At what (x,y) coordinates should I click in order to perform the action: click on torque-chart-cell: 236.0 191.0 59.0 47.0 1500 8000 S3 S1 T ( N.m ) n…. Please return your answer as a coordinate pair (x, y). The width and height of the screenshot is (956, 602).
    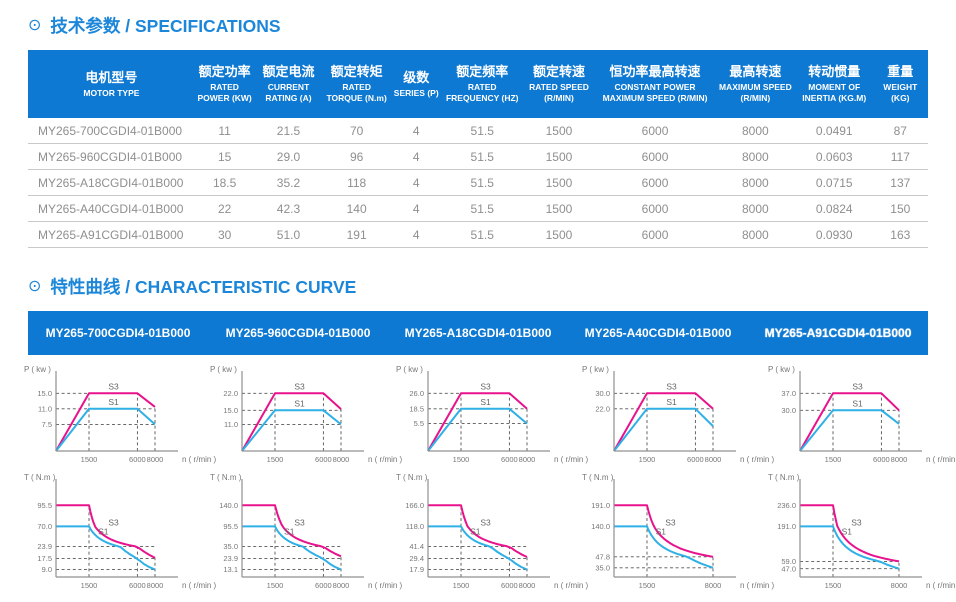
    Looking at the image, I should click on (860, 535).